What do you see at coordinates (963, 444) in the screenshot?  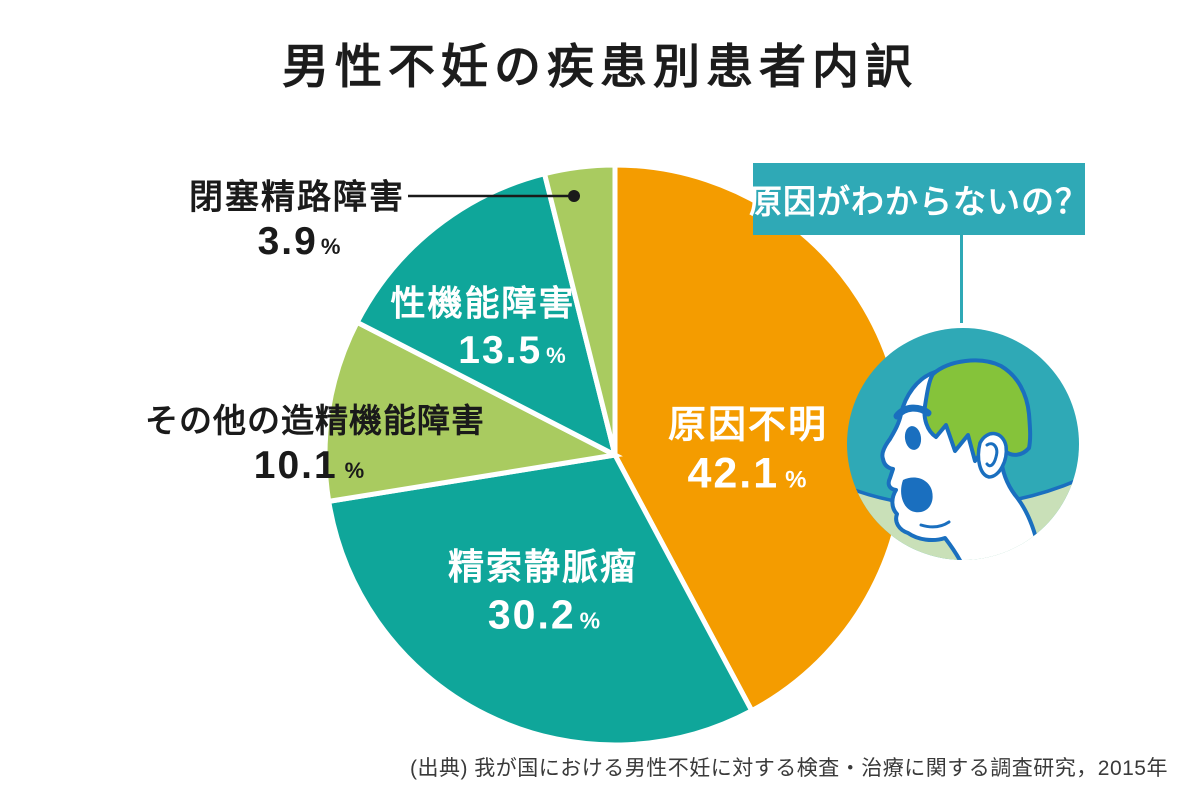 I see `man-face-illustration` at bounding box center [963, 444].